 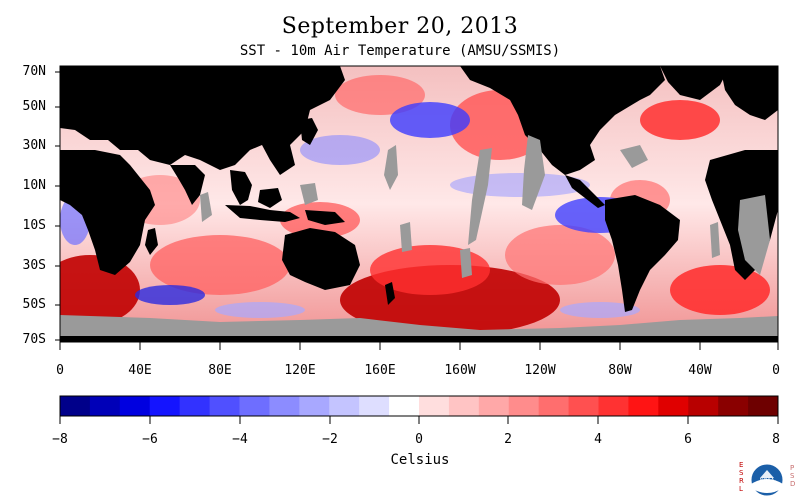 What do you see at coordinates (220, 370) in the screenshot?
I see `lon-label-80e: 80E` at bounding box center [220, 370].